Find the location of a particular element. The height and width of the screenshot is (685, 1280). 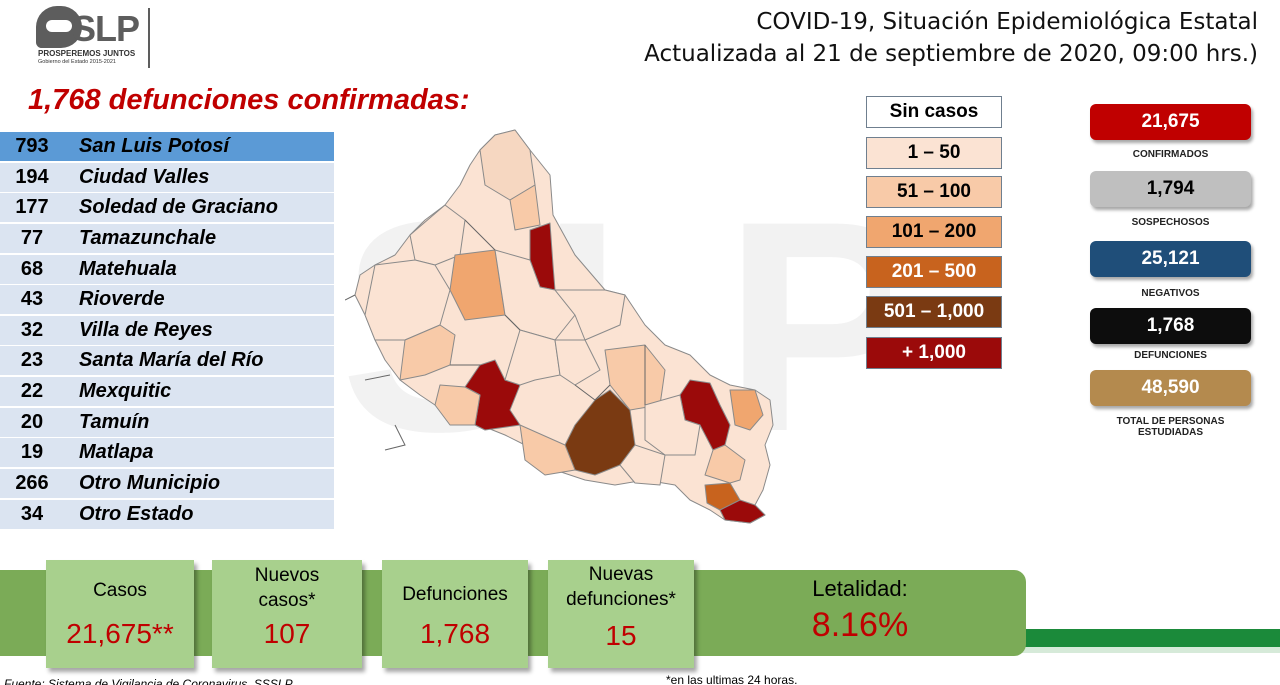

map-region-c2 is located at coordinates (590, 315).